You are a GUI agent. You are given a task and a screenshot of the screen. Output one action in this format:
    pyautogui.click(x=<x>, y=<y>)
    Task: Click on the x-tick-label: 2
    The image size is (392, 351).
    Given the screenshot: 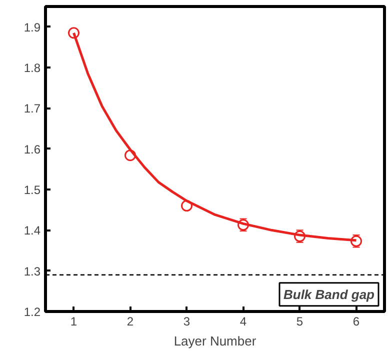 What is the action you would take?
    pyautogui.click(x=130, y=321)
    